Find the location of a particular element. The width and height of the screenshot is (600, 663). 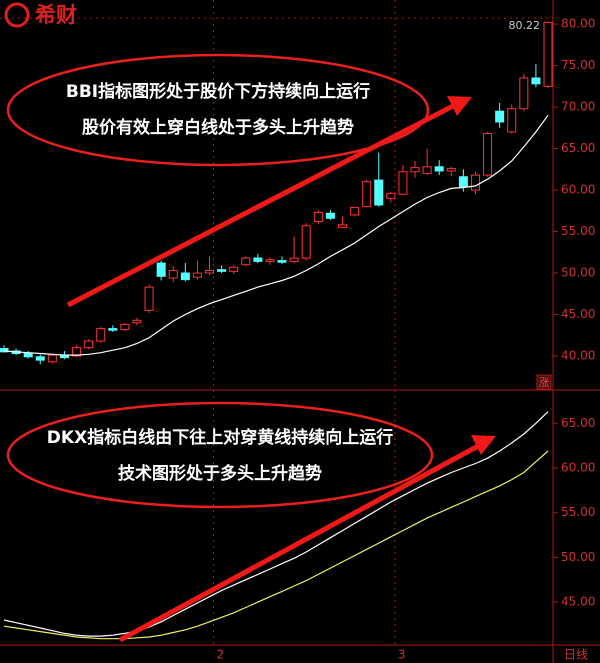

logo: 希财 is located at coordinates (40, 15).